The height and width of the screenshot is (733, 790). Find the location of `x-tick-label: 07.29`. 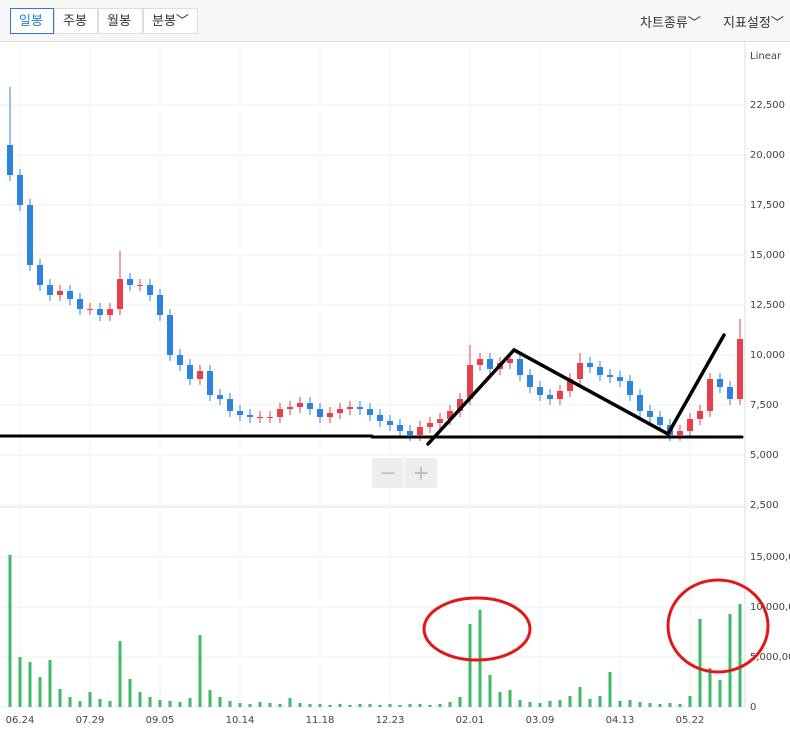

x-tick-label: 07.29 is located at coordinates (90, 720).